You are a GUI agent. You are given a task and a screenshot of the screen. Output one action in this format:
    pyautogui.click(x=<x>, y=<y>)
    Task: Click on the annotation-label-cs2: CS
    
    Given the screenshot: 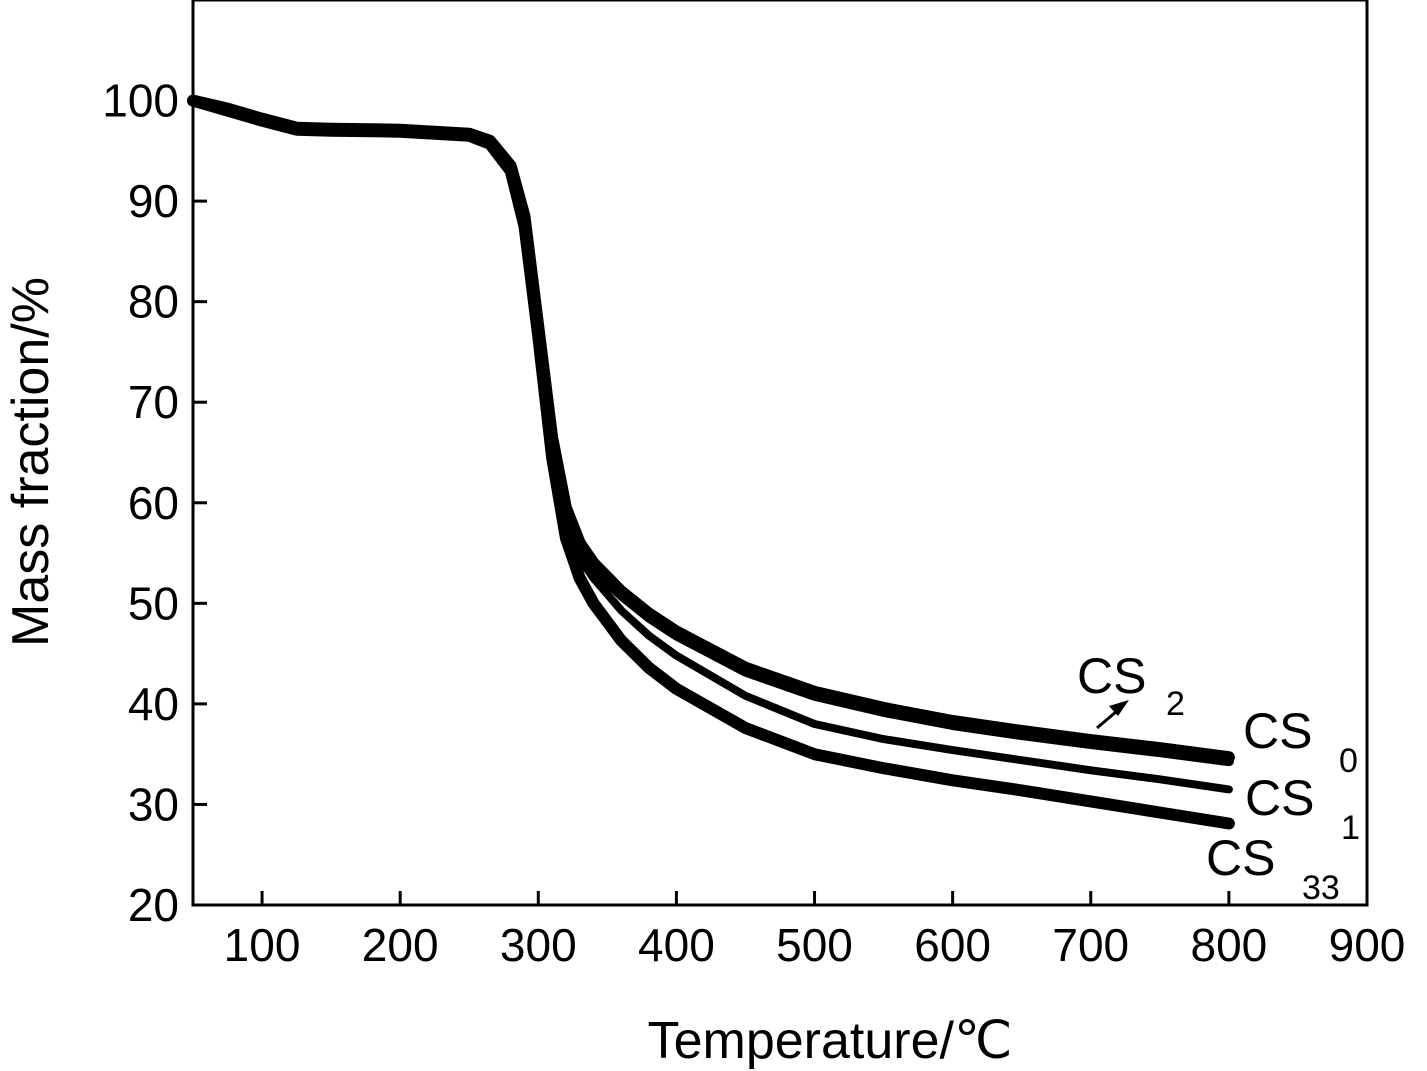 What is the action you would take?
    pyautogui.click(x=1111, y=676)
    